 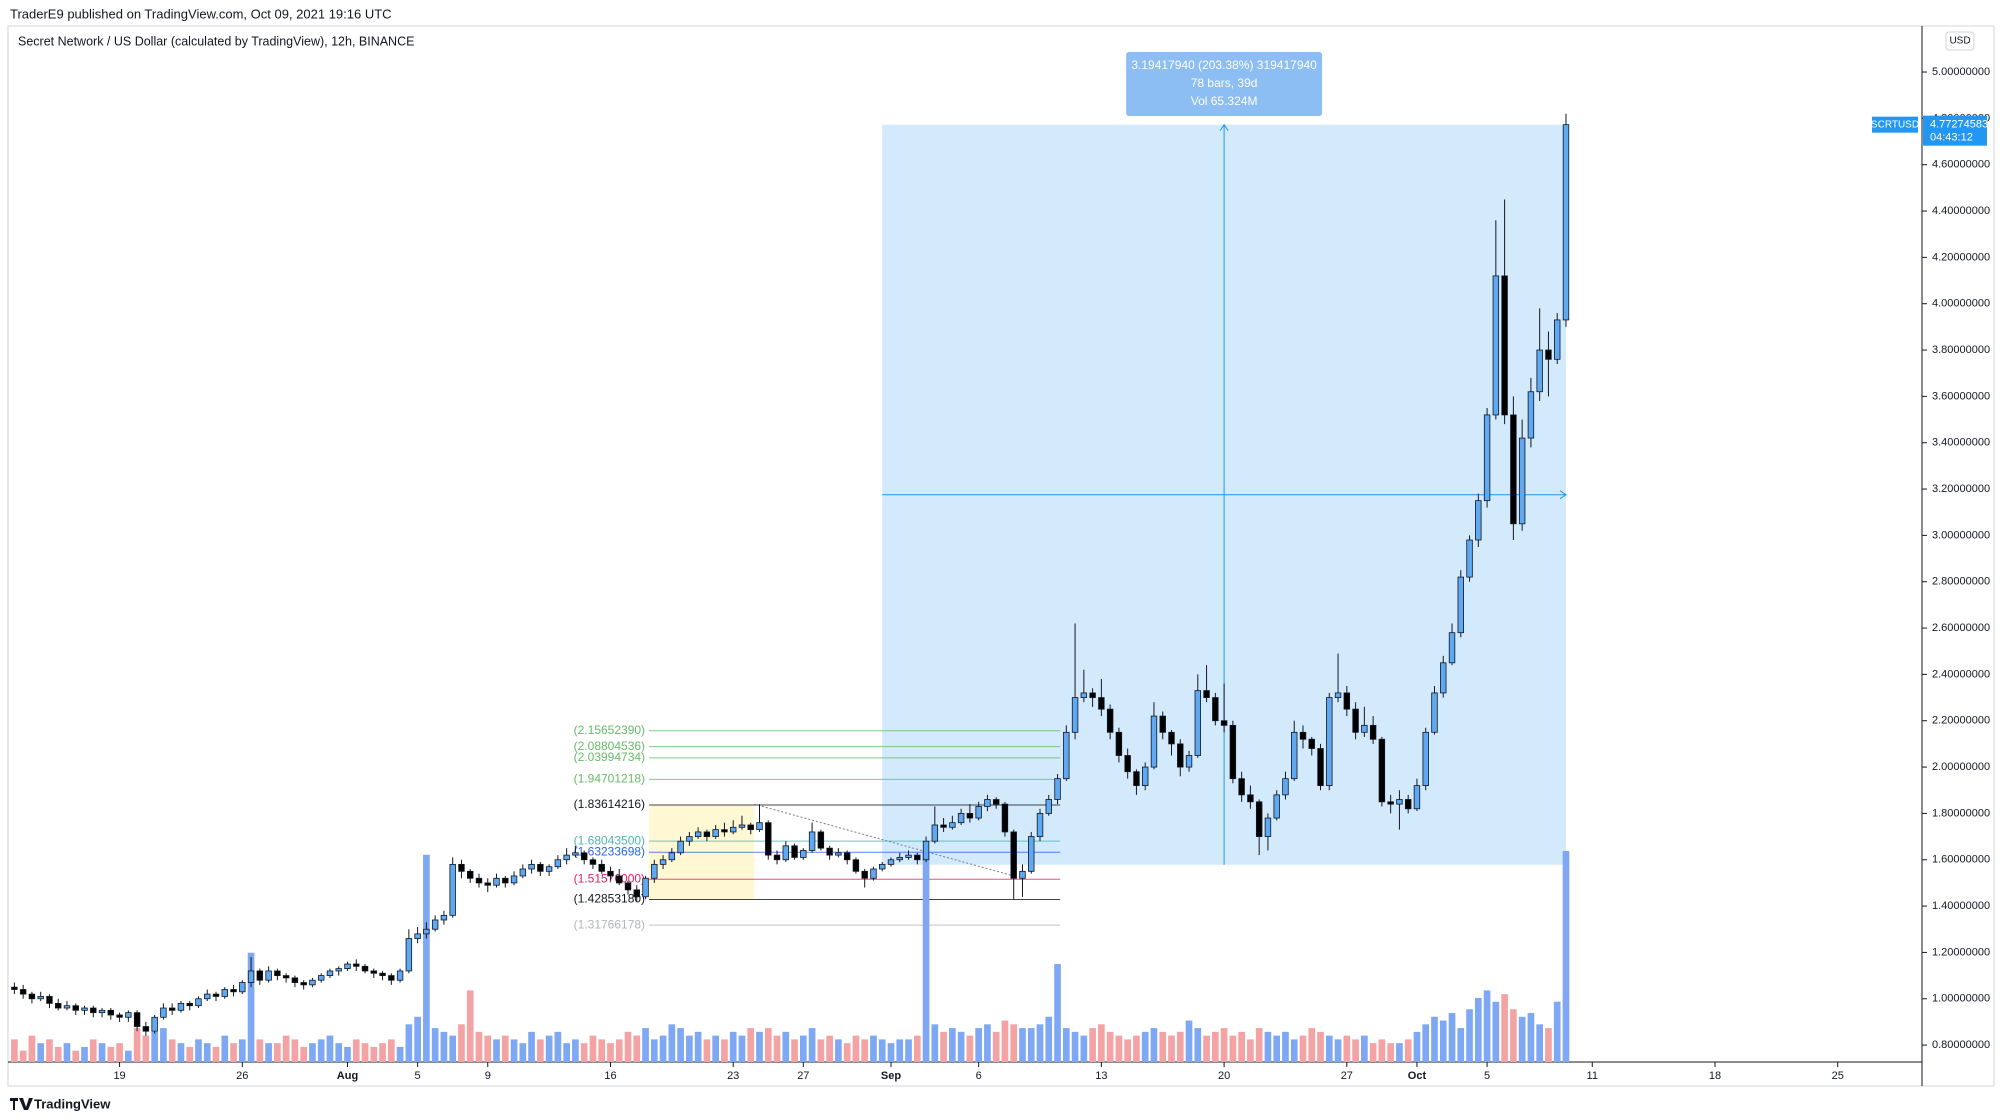 I want to click on x-tick-label: Sep, so click(x=891, y=1076).